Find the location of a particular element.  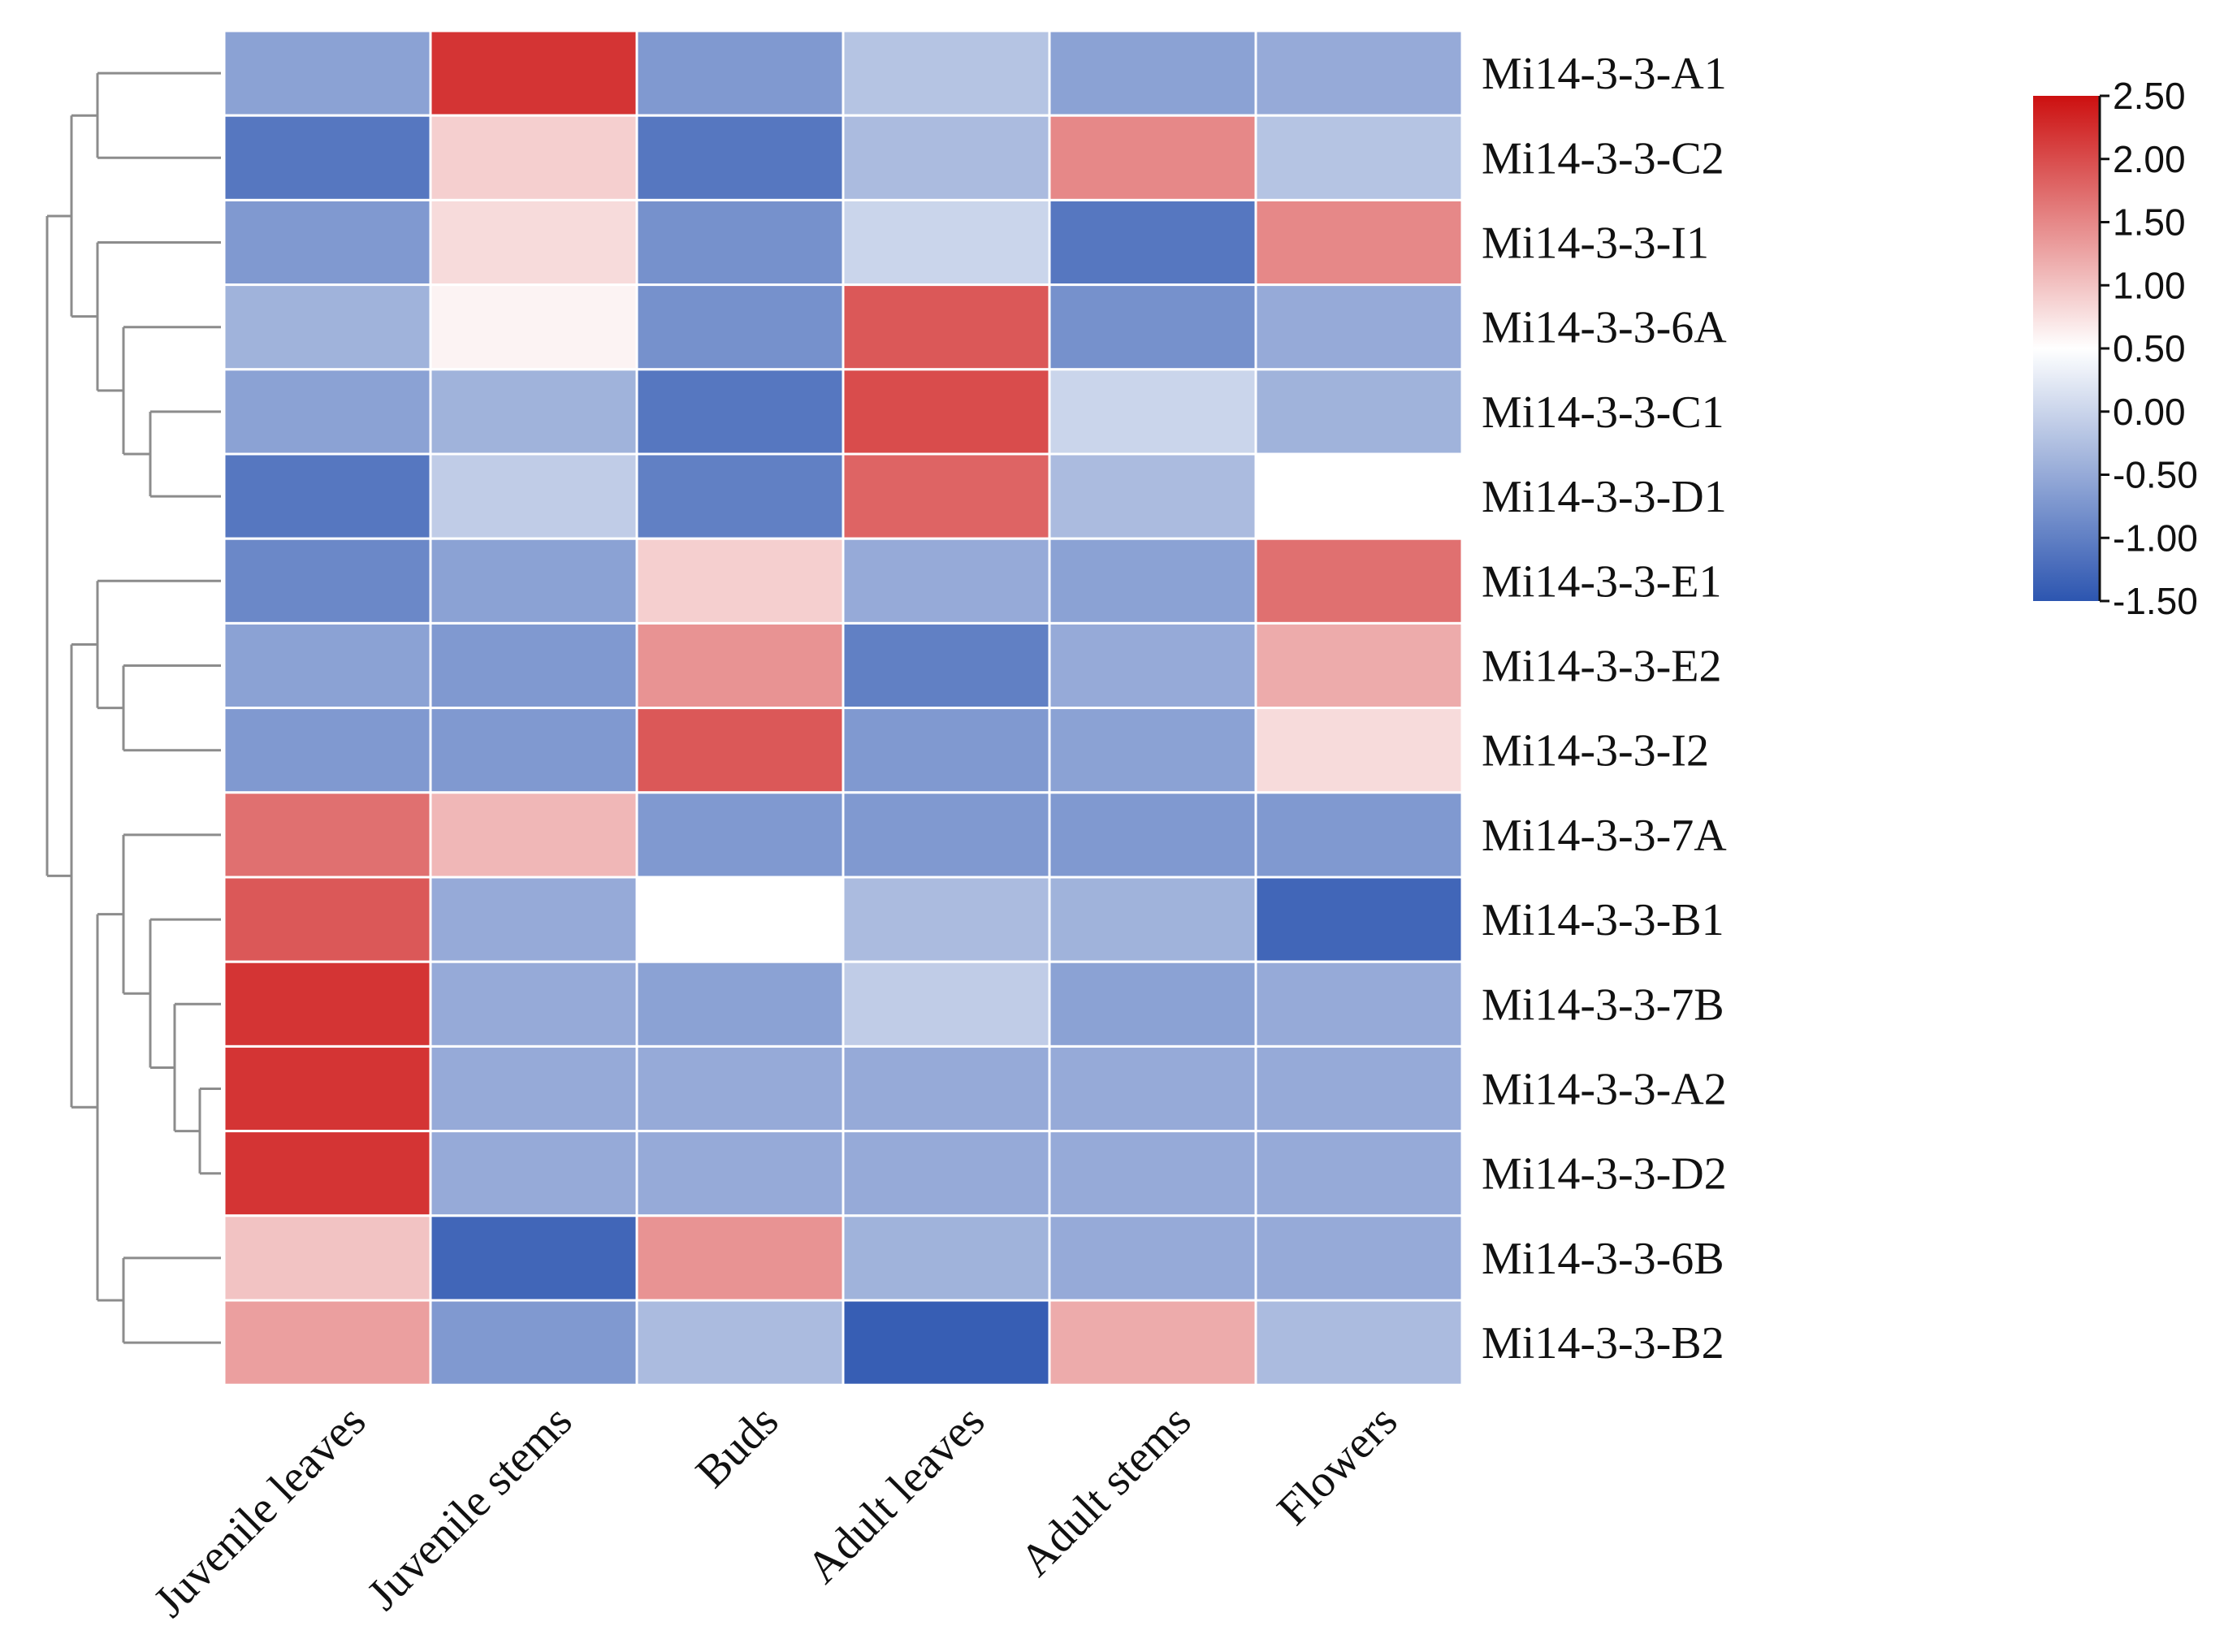

color-legend: 2.50 2.00 1.50 1.00 0.50 0.00 -0.50 -1.00 -1.50 is located at coordinates (2115, 348).